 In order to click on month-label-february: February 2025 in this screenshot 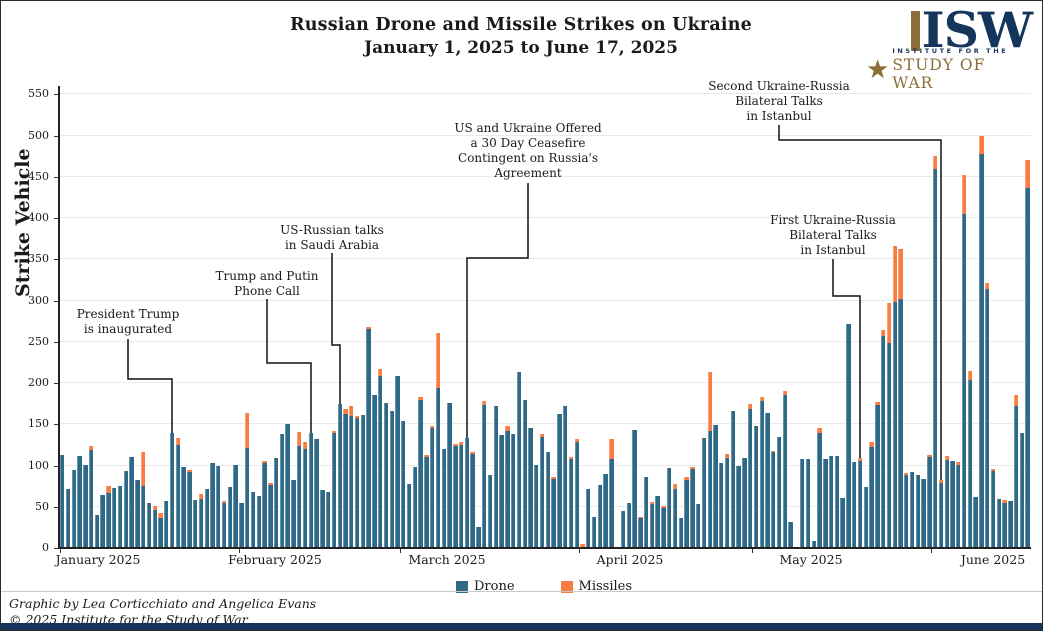, I will do `click(275, 559)`.